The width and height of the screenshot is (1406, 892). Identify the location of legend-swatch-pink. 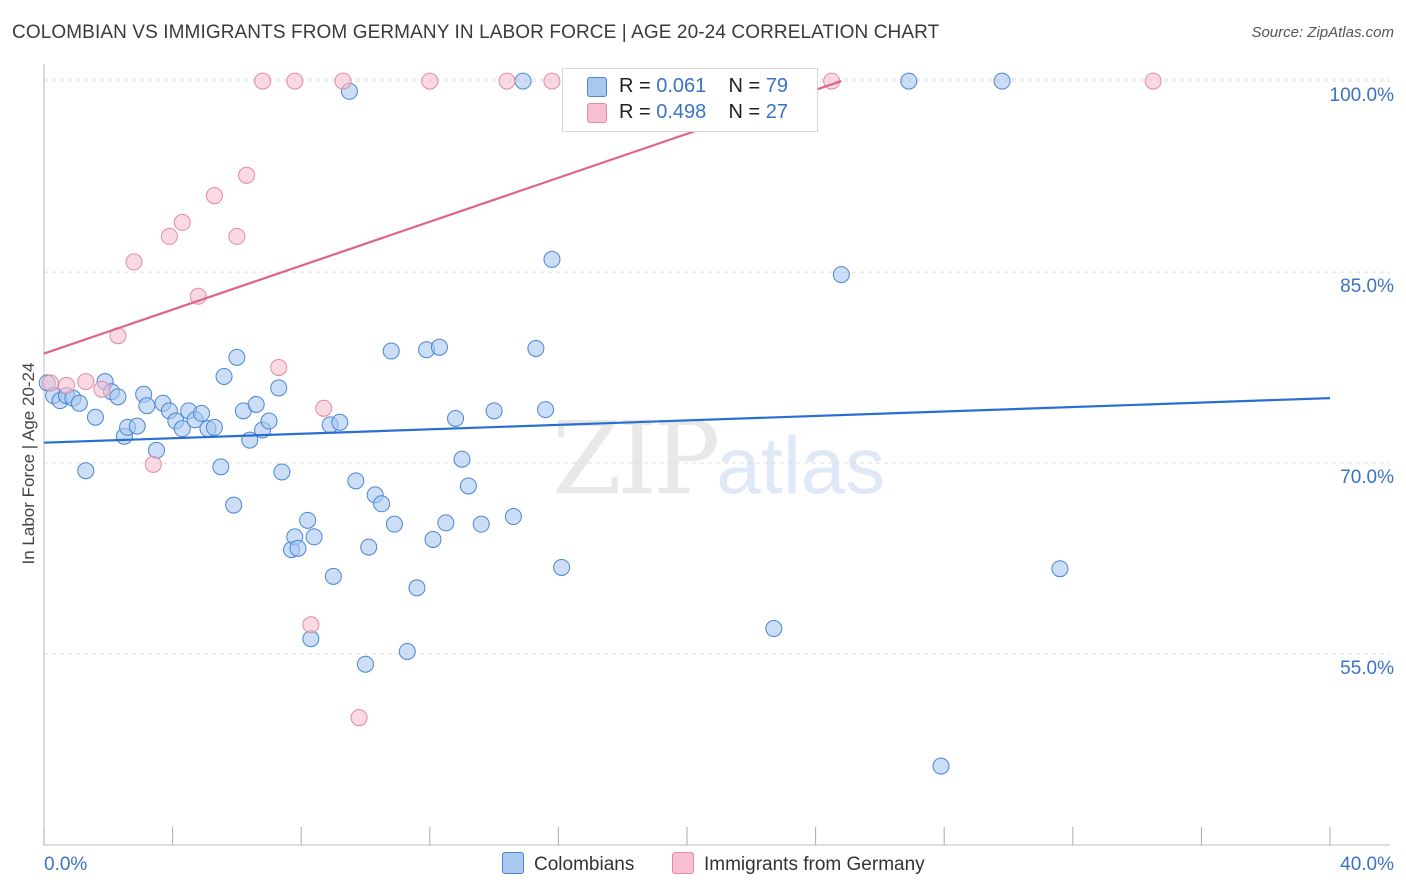
(597, 113).